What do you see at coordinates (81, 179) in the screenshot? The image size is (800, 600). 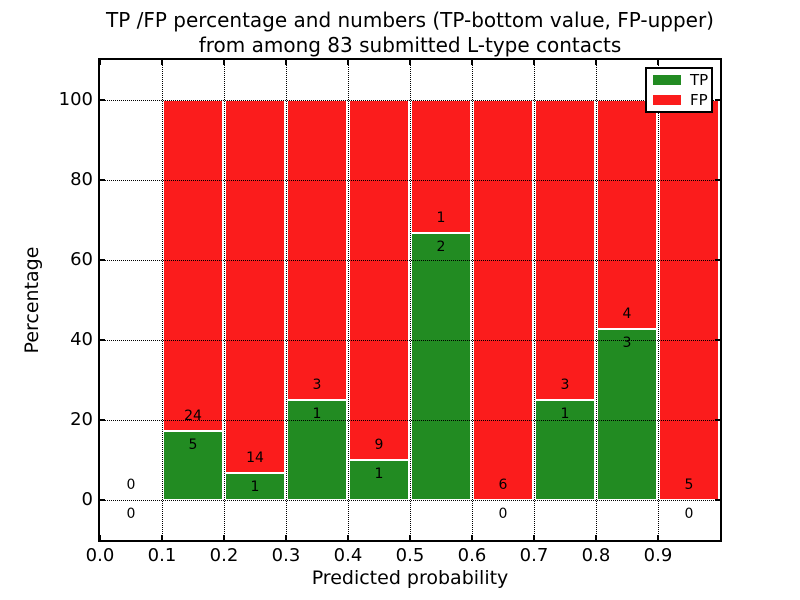 I see `y-tick-label: 80` at bounding box center [81, 179].